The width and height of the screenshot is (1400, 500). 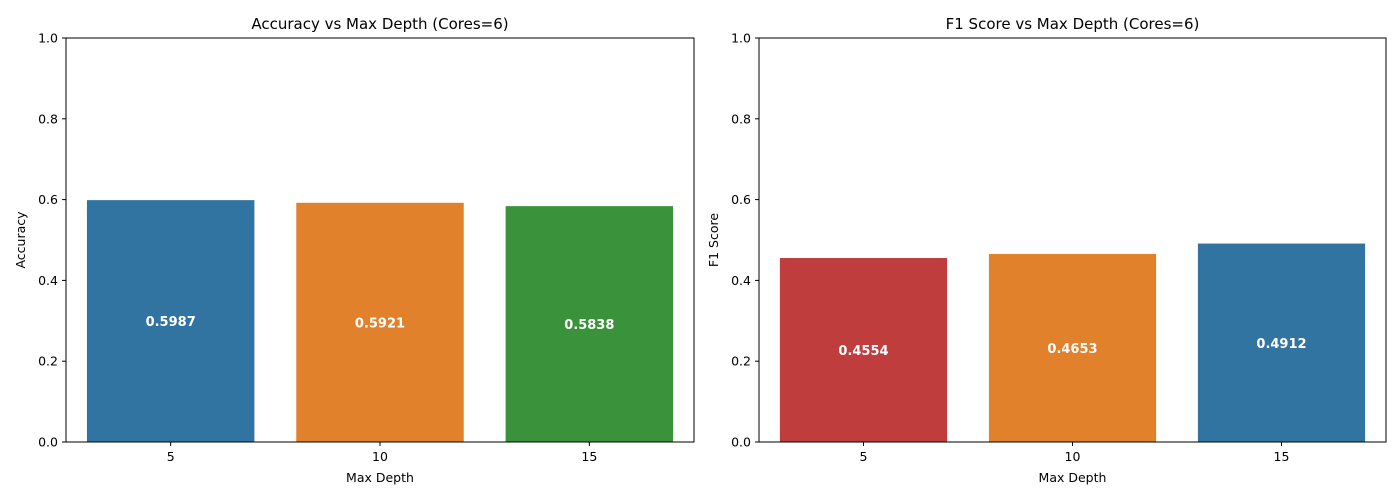 I want to click on bar-value-label: 0.4554, so click(x=863, y=351).